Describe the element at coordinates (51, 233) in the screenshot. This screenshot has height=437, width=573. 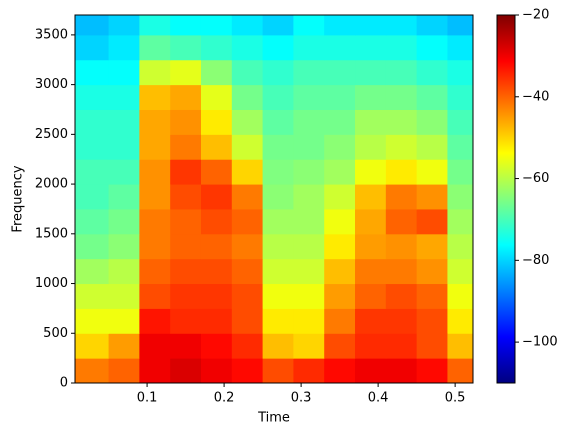
I see `y-tick-label: 1500` at that location.